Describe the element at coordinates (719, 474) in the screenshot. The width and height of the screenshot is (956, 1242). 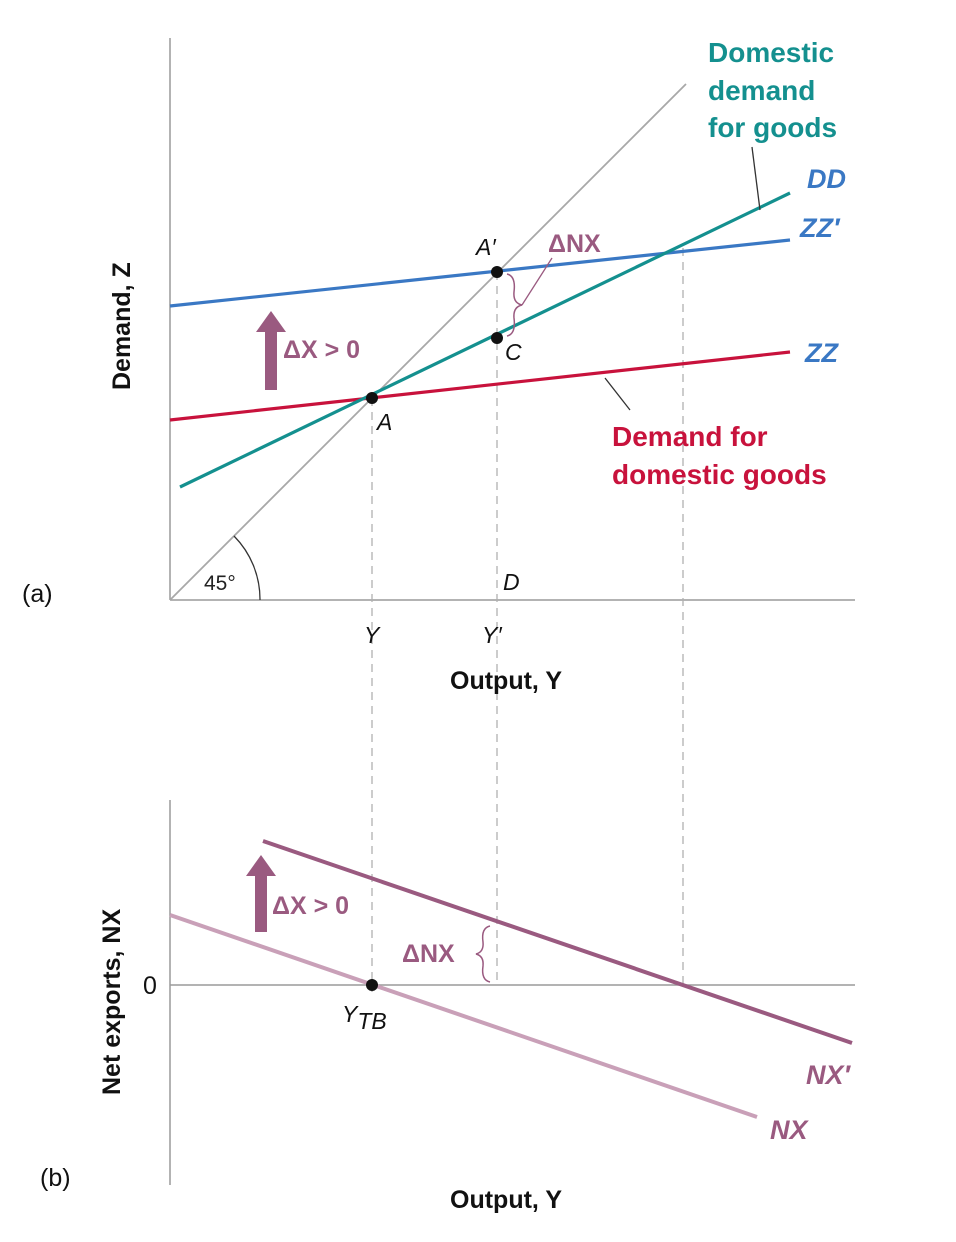
I see `zz-desc-line2: domestic goods` at that location.